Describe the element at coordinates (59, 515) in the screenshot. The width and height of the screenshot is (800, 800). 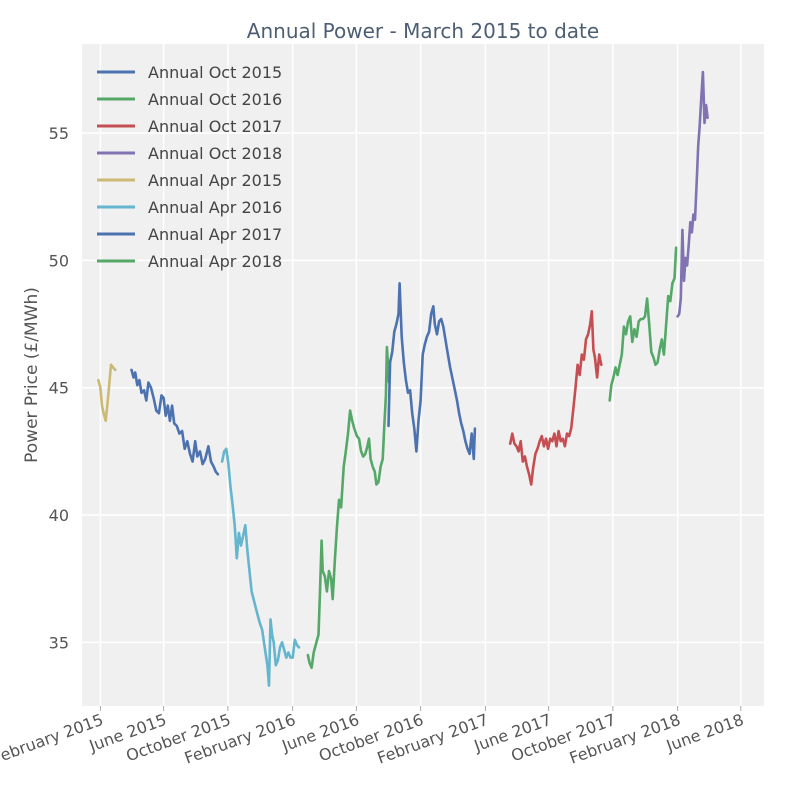
I see `y-tick-label: 40` at that location.